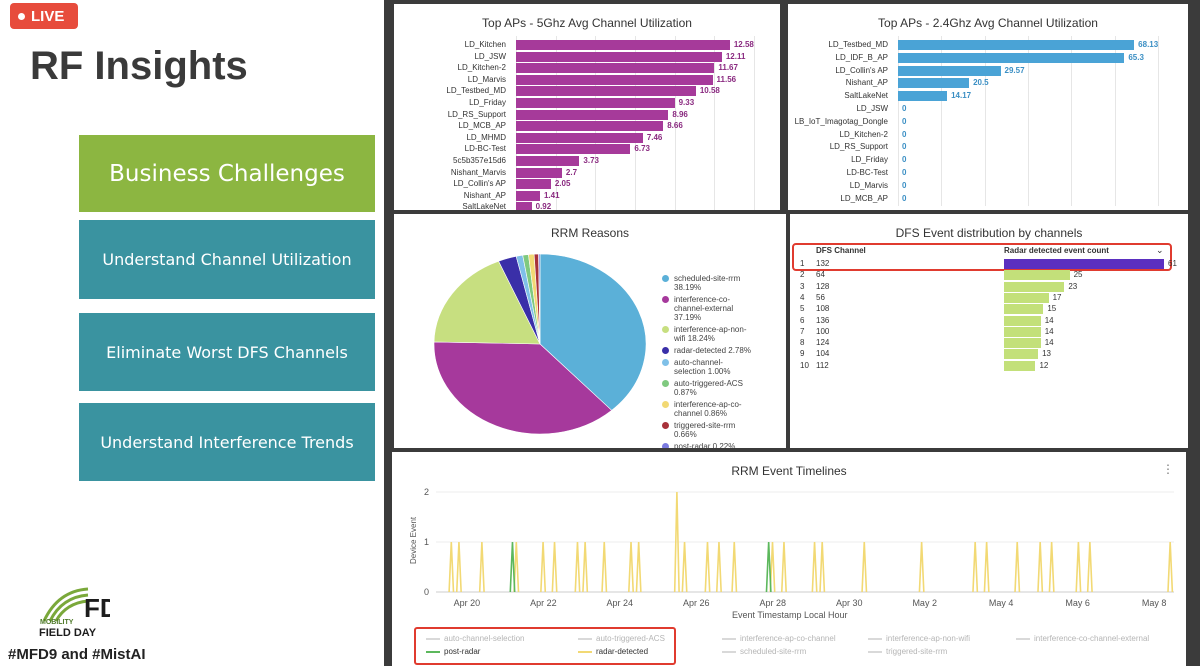 The image size is (1200, 666). What do you see at coordinates (788, 638) in the screenshot?
I see `legend-label: interference-ap-co-channel` at bounding box center [788, 638].